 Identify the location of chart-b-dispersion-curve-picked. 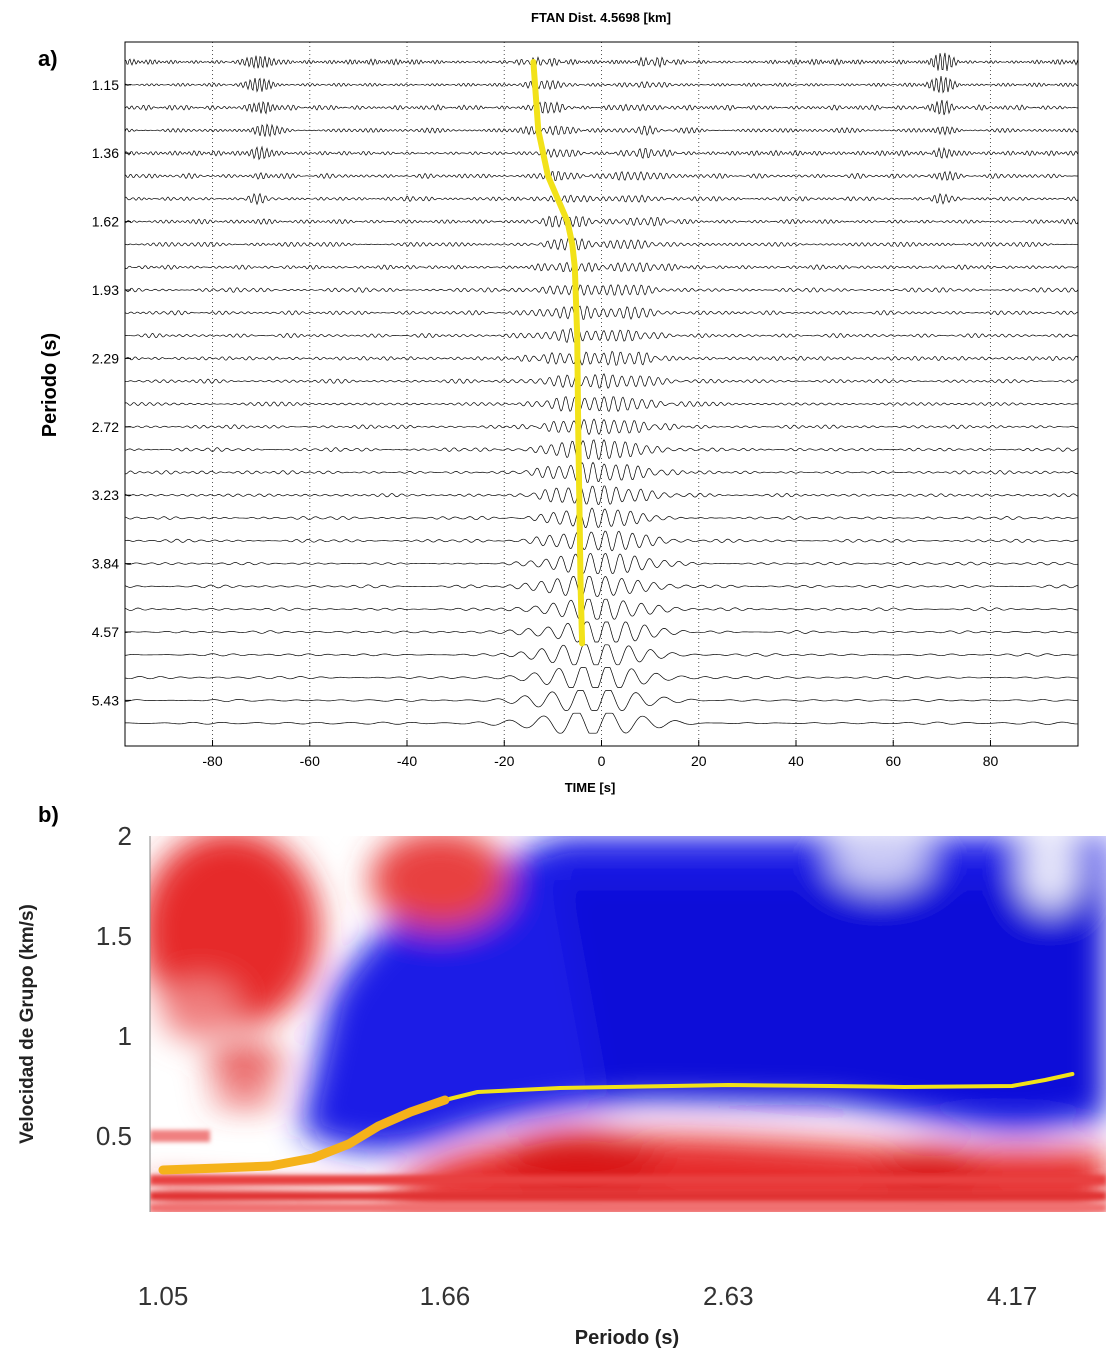
(304, 1135).